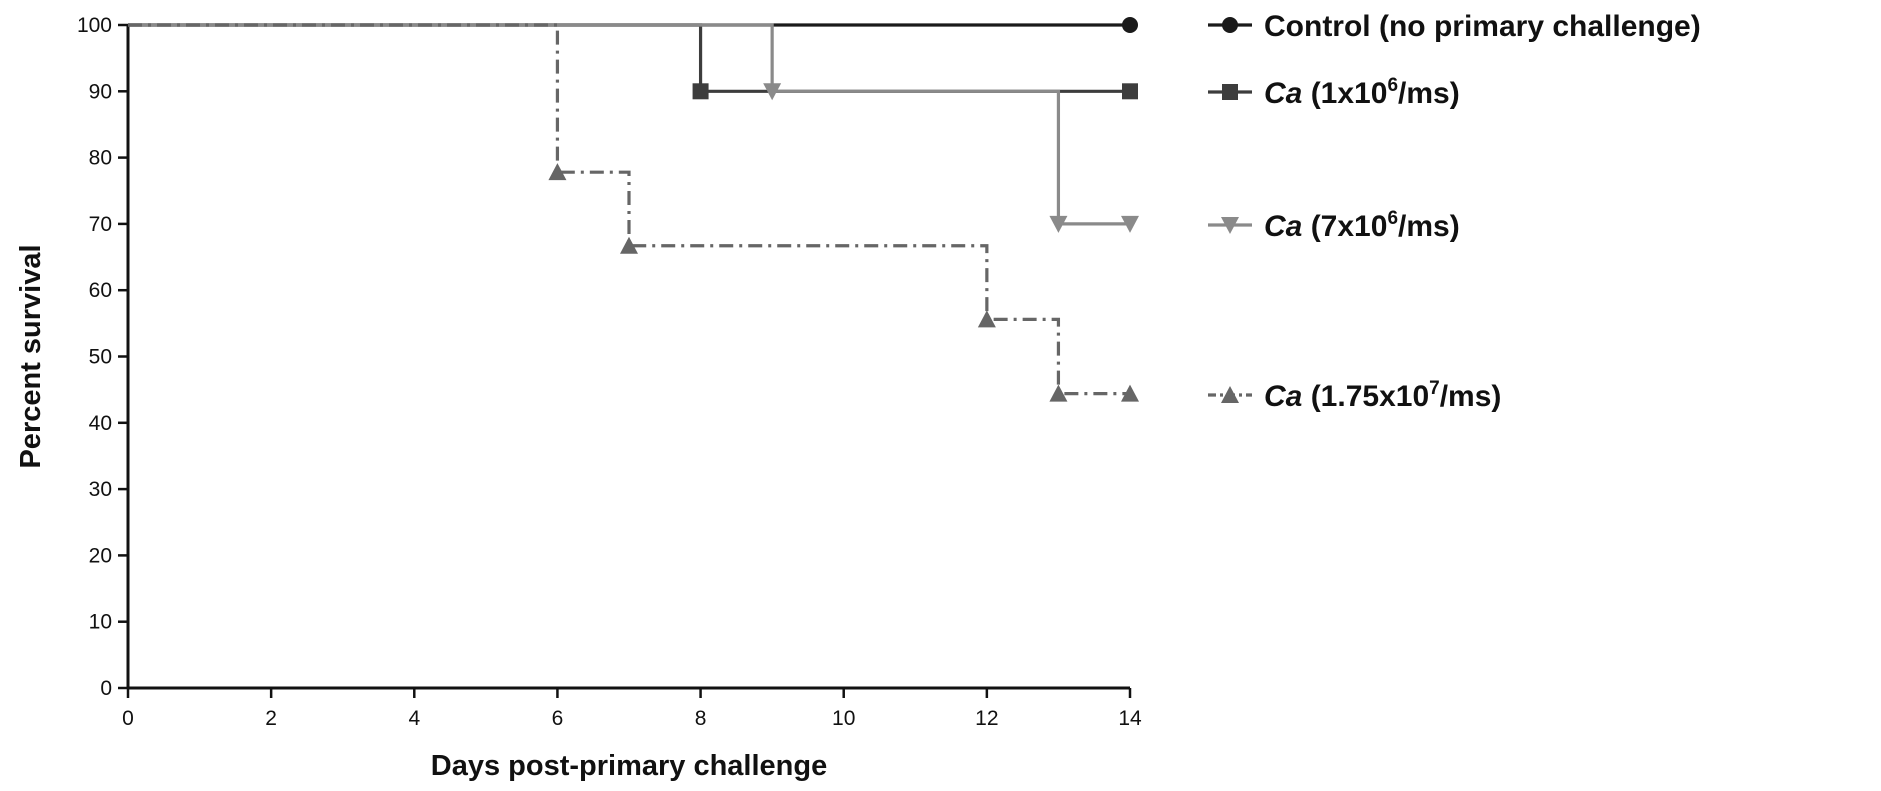 The height and width of the screenshot is (791, 1881). Describe the element at coordinates (31, 356) in the screenshot. I see `y-axis-title: Percent survival` at that location.